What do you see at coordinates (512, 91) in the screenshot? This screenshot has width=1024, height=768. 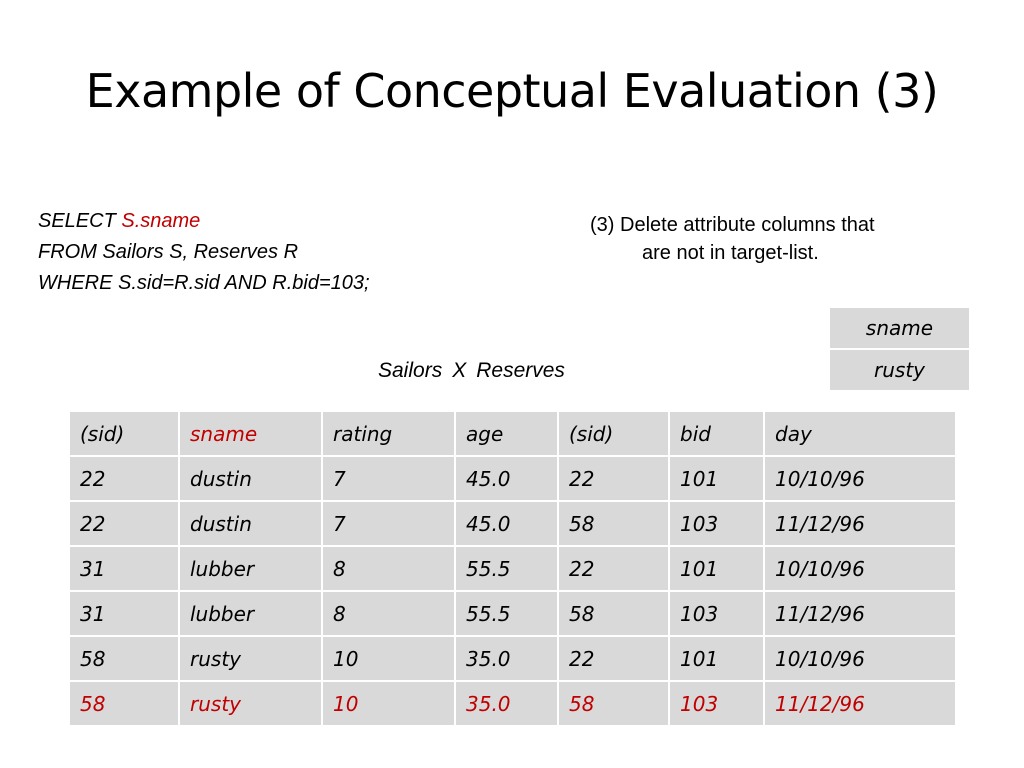 I see `slide-title: Example of Conceptual Evaluation (3)` at bounding box center [512, 91].